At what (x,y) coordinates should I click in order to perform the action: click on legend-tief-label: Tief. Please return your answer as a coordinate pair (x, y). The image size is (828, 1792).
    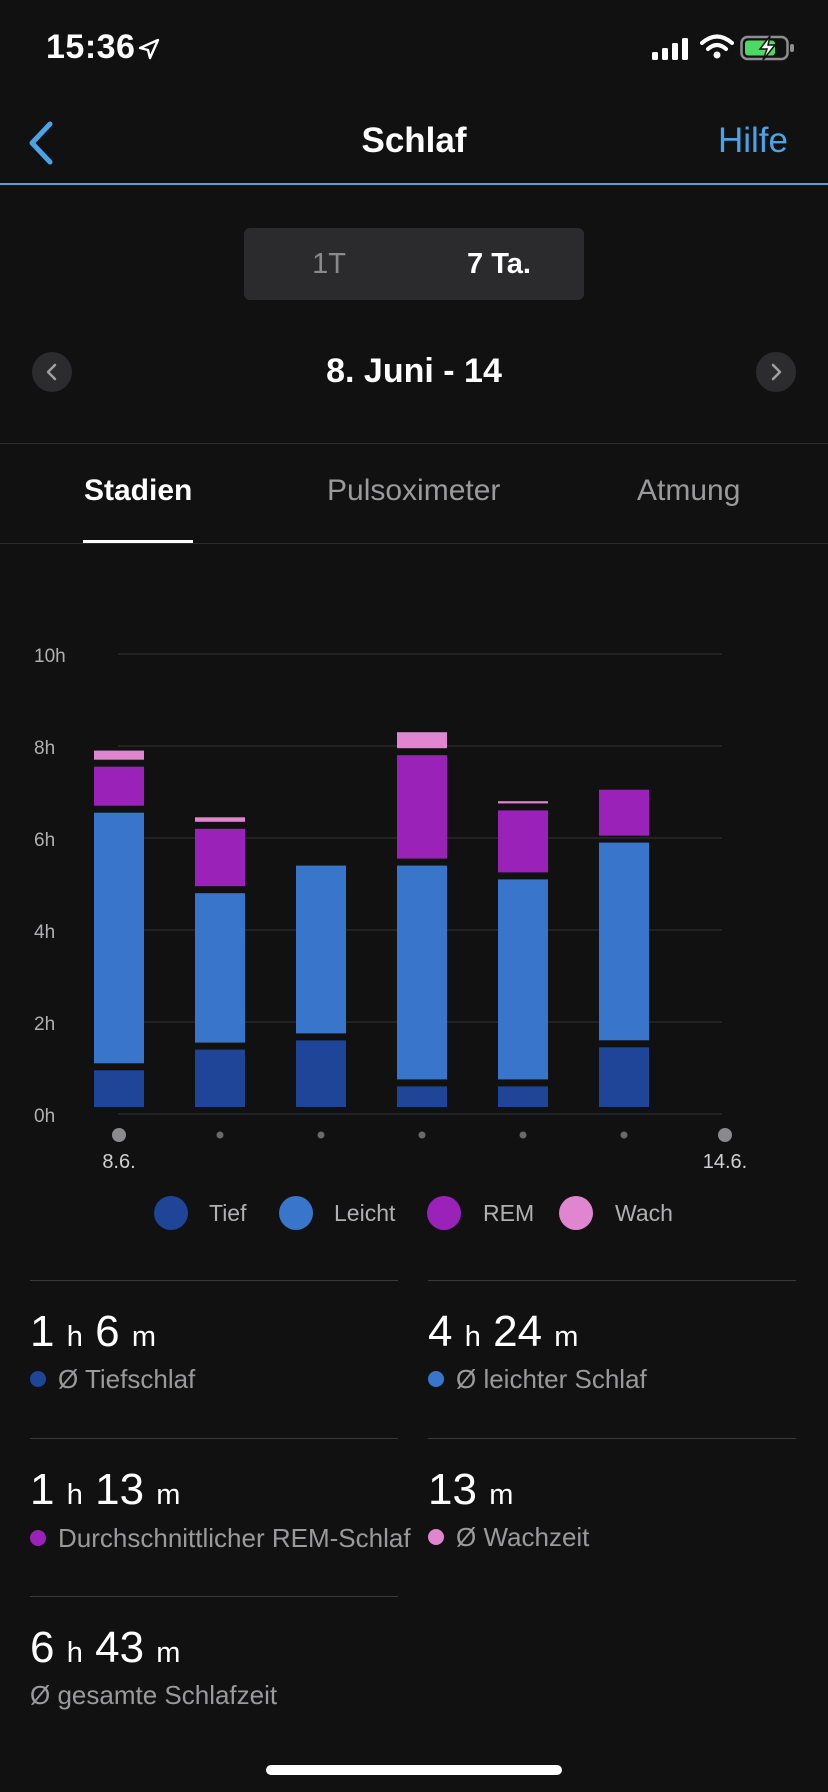
    Looking at the image, I should click on (228, 1213).